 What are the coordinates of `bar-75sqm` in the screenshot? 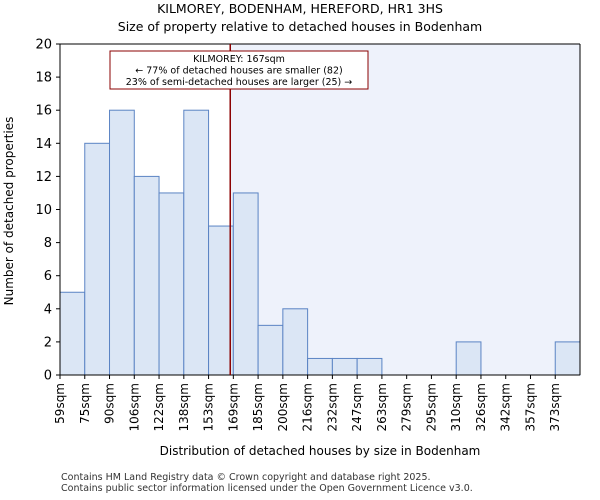 It's located at (97, 259).